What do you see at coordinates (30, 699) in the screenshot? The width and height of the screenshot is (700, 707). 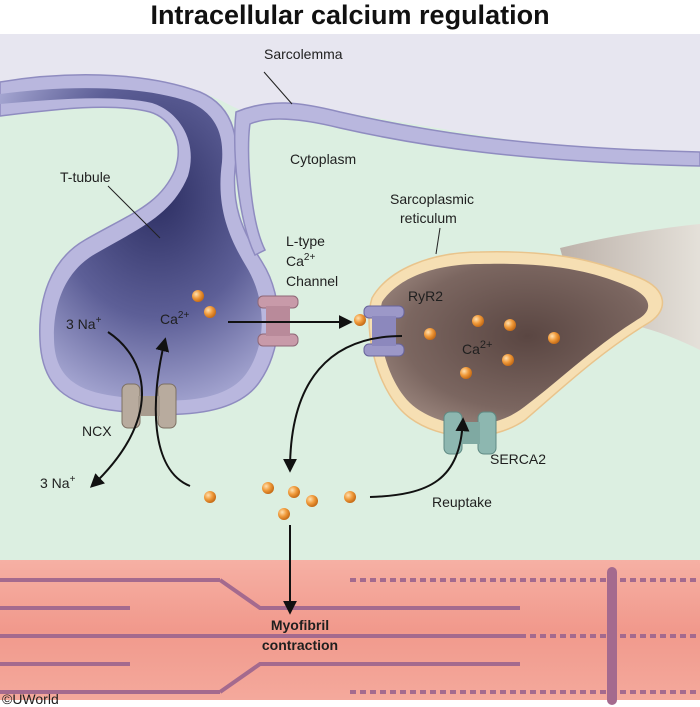 I see `copyright-text: ©UWorld` at bounding box center [30, 699].